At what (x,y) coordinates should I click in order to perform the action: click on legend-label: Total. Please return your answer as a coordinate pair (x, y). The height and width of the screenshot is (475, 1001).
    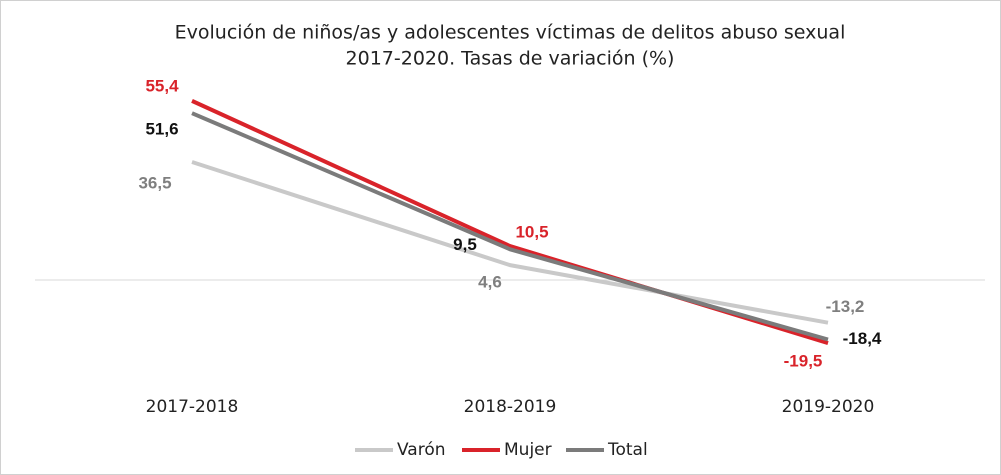
    Looking at the image, I should click on (627, 450).